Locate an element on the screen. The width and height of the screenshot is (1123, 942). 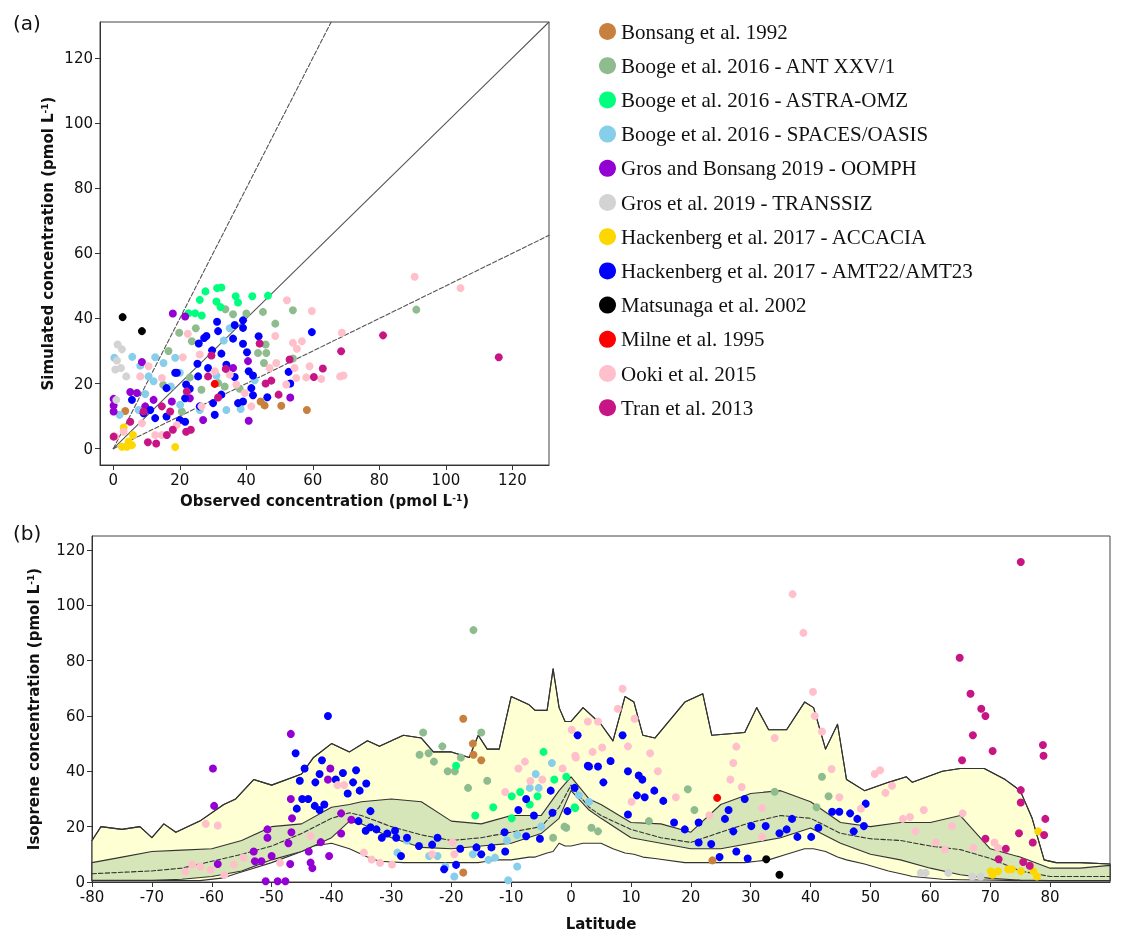
x-tick-label: -20 is located at coordinates (451, 896).